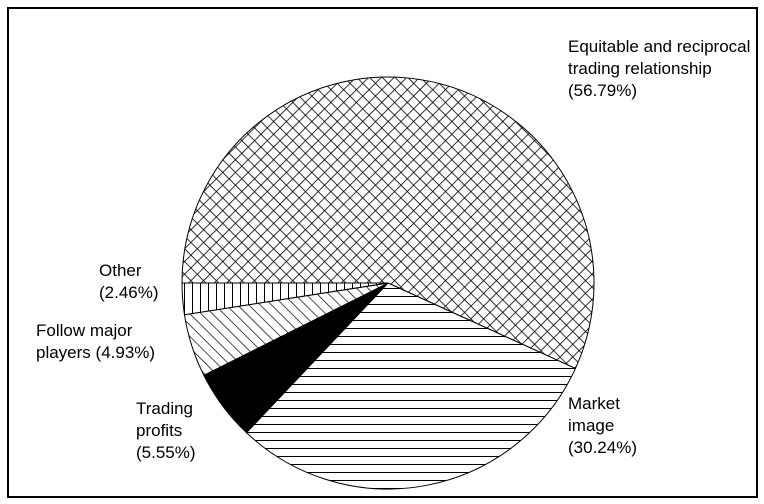 This screenshot has height=504, width=764. Describe the element at coordinates (166, 452) in the screenshot. I see `value-label: (5.55%)` at that location.